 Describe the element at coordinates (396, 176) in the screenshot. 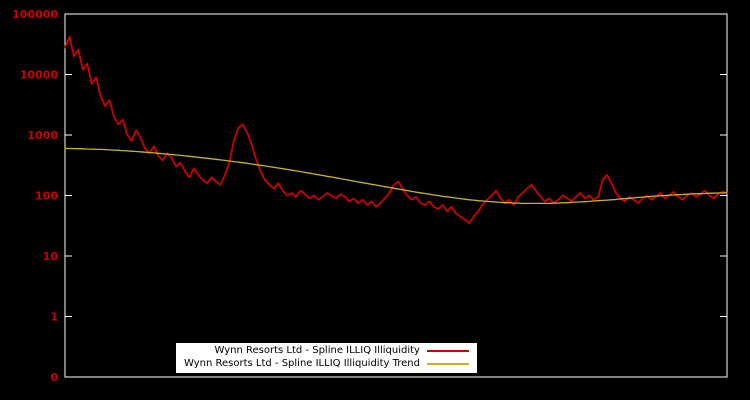

I see `series-line-trend` at that location.